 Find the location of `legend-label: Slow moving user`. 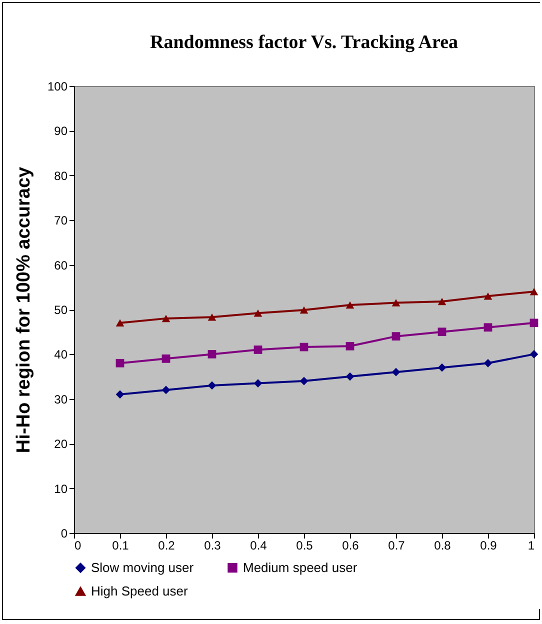

legend-label: Slow moving user is located at coordinates (142, 567).